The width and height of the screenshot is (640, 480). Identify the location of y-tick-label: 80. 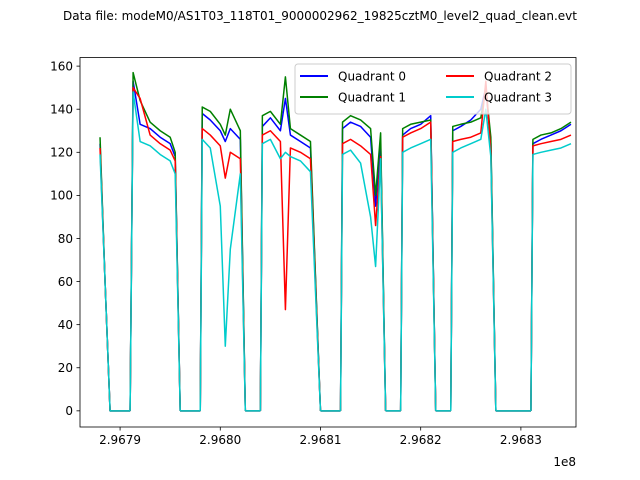
(65, 239).